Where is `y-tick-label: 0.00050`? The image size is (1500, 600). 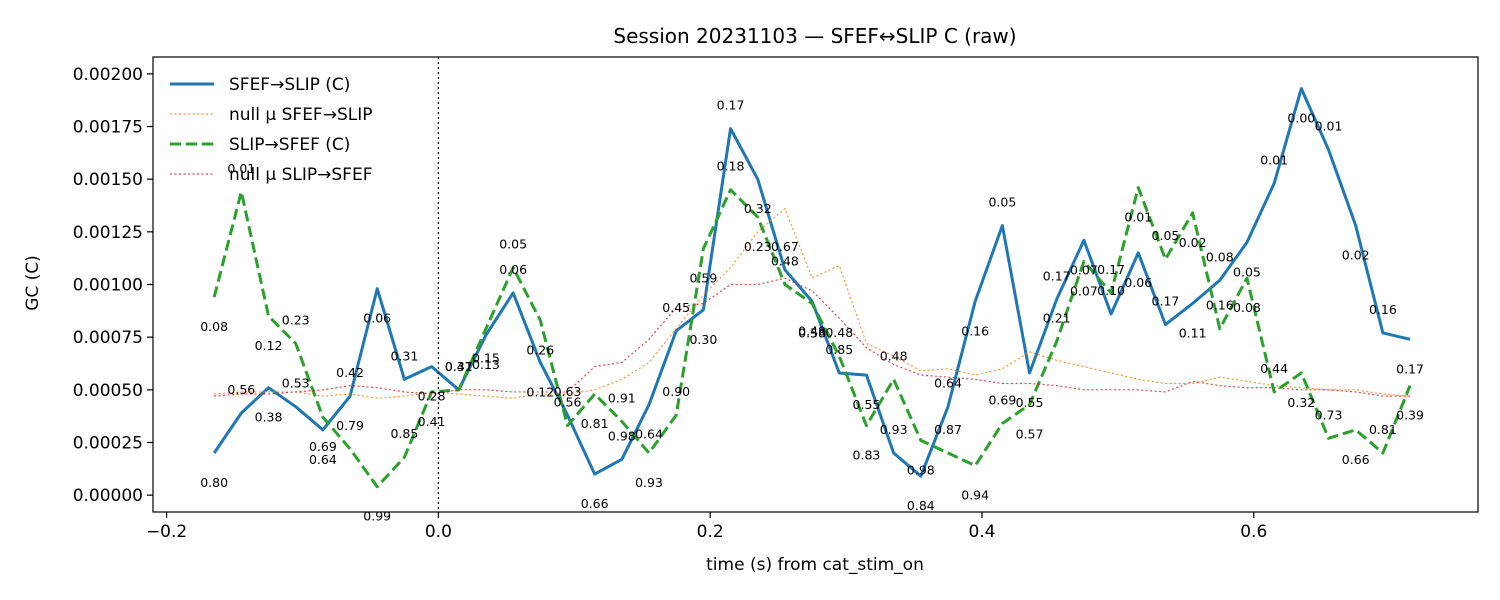
y-tick-label: 0.00050 is located at coordinates (108, 391).